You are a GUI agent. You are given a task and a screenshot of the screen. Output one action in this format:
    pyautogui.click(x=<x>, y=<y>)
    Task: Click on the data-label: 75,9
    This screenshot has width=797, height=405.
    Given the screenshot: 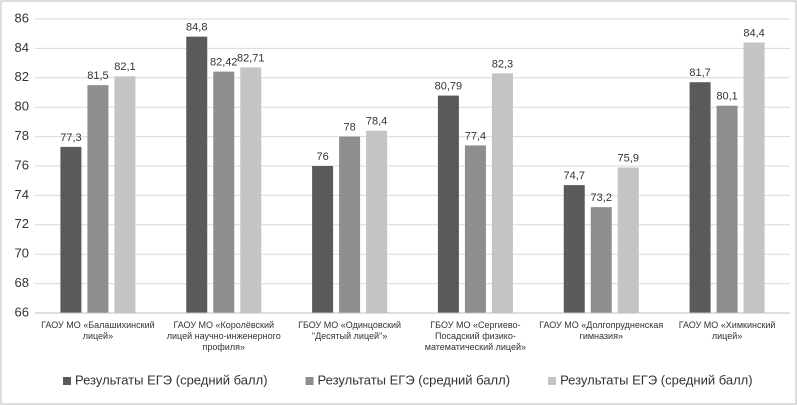 What is the action you would take?
    pyautogui.click(x=628, y=158)
    